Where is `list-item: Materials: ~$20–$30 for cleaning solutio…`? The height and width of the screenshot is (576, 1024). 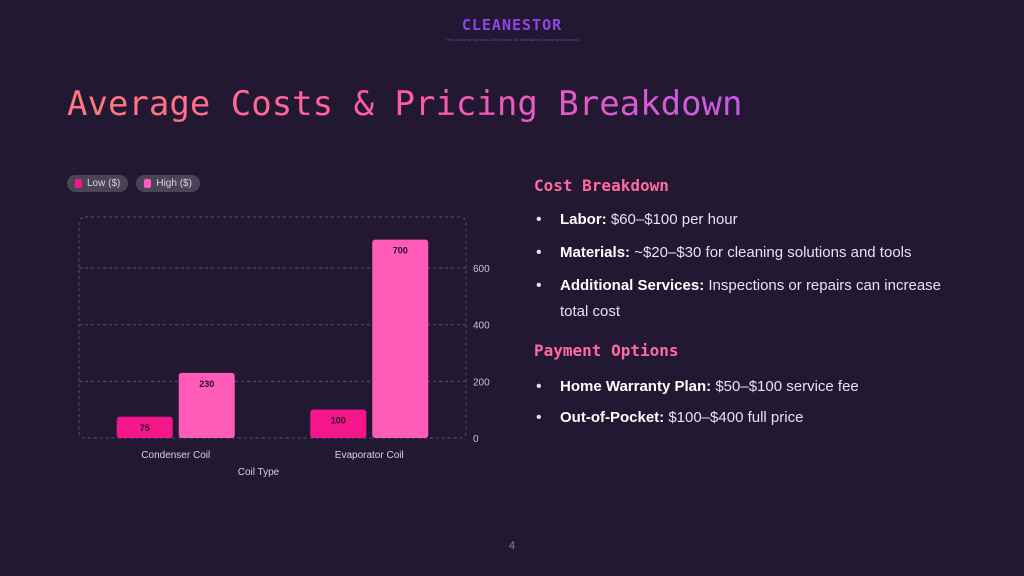
list-item: Materials: ~$20–$30 for cleaning solutio… is located at coordinates (744, 253).